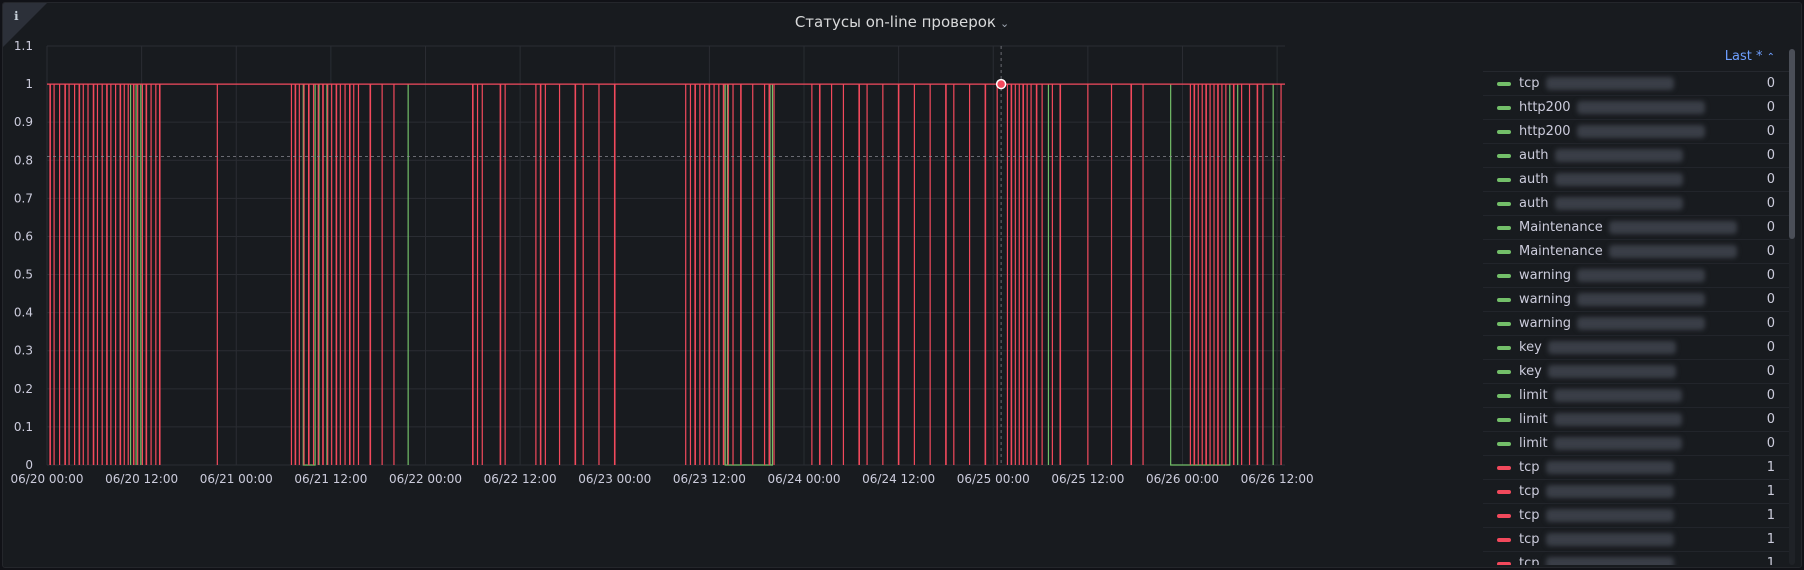 Image resolution: width=1804 pixels, height=570 pixels. What do you see at coordinates (1771, 57) in the screenshot?
I see `sort-arrow-icon: ⌃` at bounding box center [1771, 57].